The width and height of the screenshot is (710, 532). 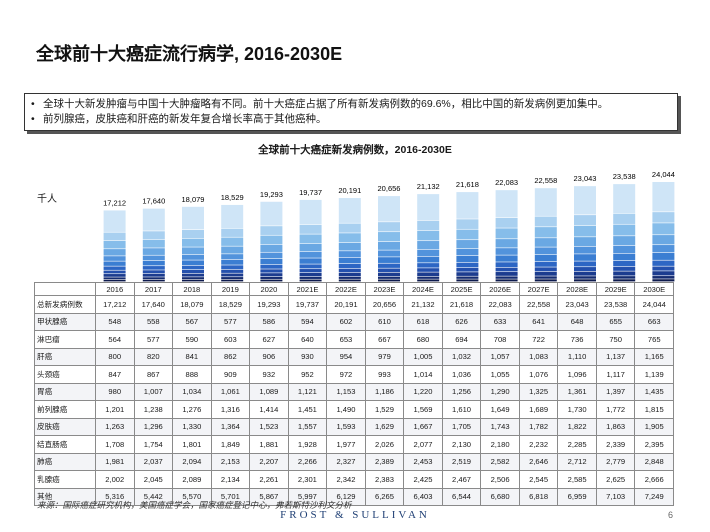 I want to click on table-cell: 20,191, so click(x=346, y=304).